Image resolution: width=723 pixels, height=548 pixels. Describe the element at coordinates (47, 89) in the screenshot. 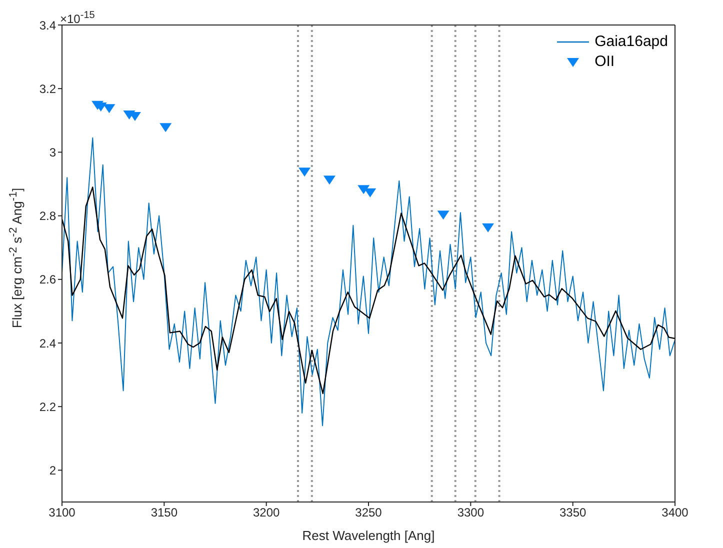

I see `y-tick-label: 3.2` at that location.